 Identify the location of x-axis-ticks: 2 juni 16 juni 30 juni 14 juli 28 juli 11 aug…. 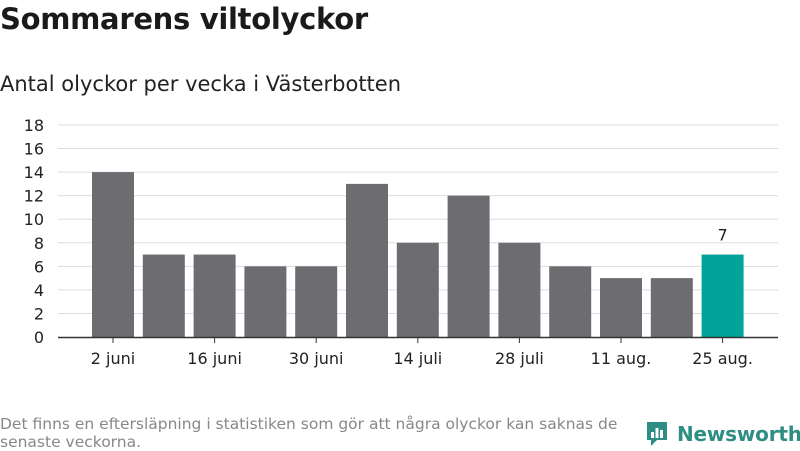
(422, 352).